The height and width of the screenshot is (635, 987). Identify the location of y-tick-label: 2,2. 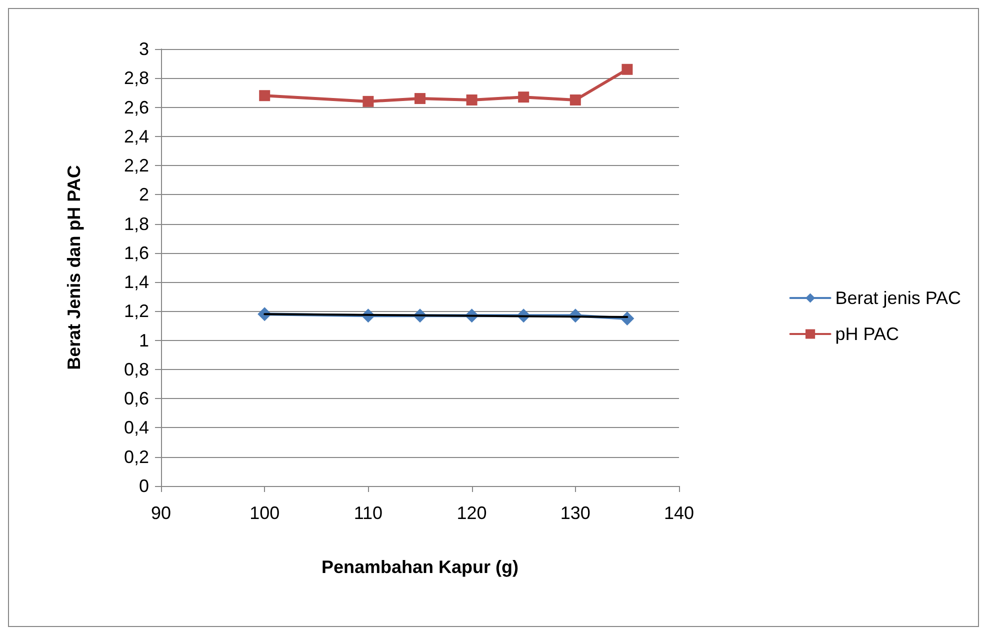
(136, 166).